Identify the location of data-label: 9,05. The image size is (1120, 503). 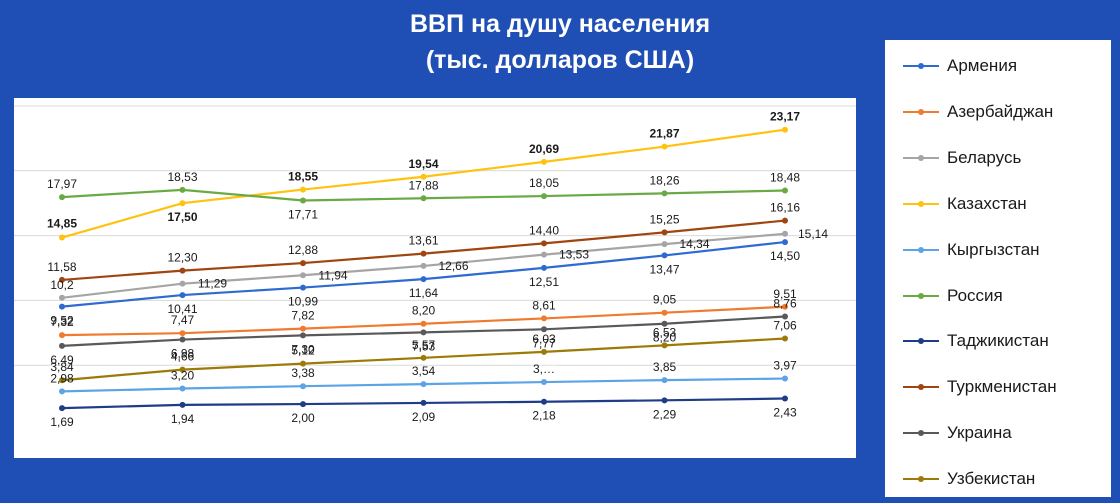
(665, 300).